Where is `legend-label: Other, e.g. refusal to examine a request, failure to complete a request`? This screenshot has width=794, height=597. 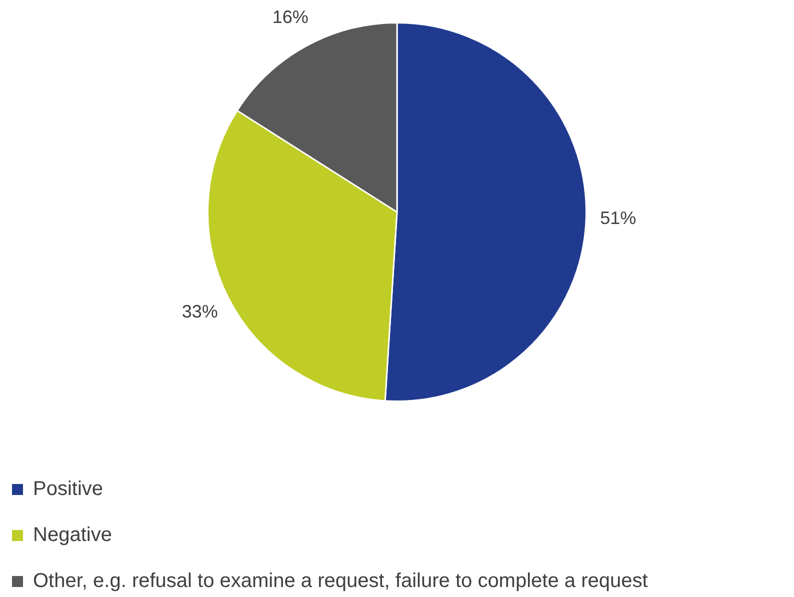 legend-label: Other, e.g. refusal to examine a request, failure to complete a request is located at coordinates (340, 581).